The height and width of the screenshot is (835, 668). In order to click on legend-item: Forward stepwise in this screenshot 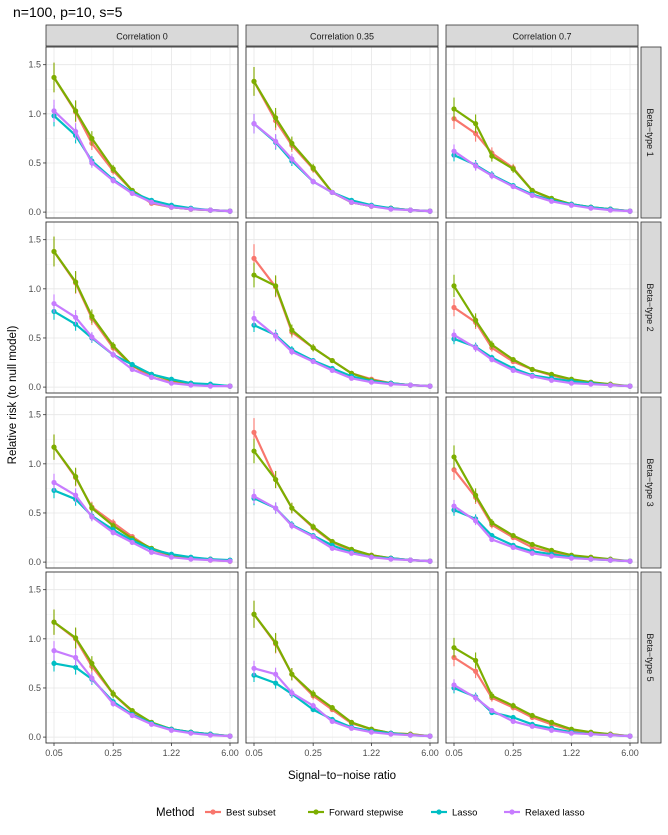, I will do `click(355, 813)`.